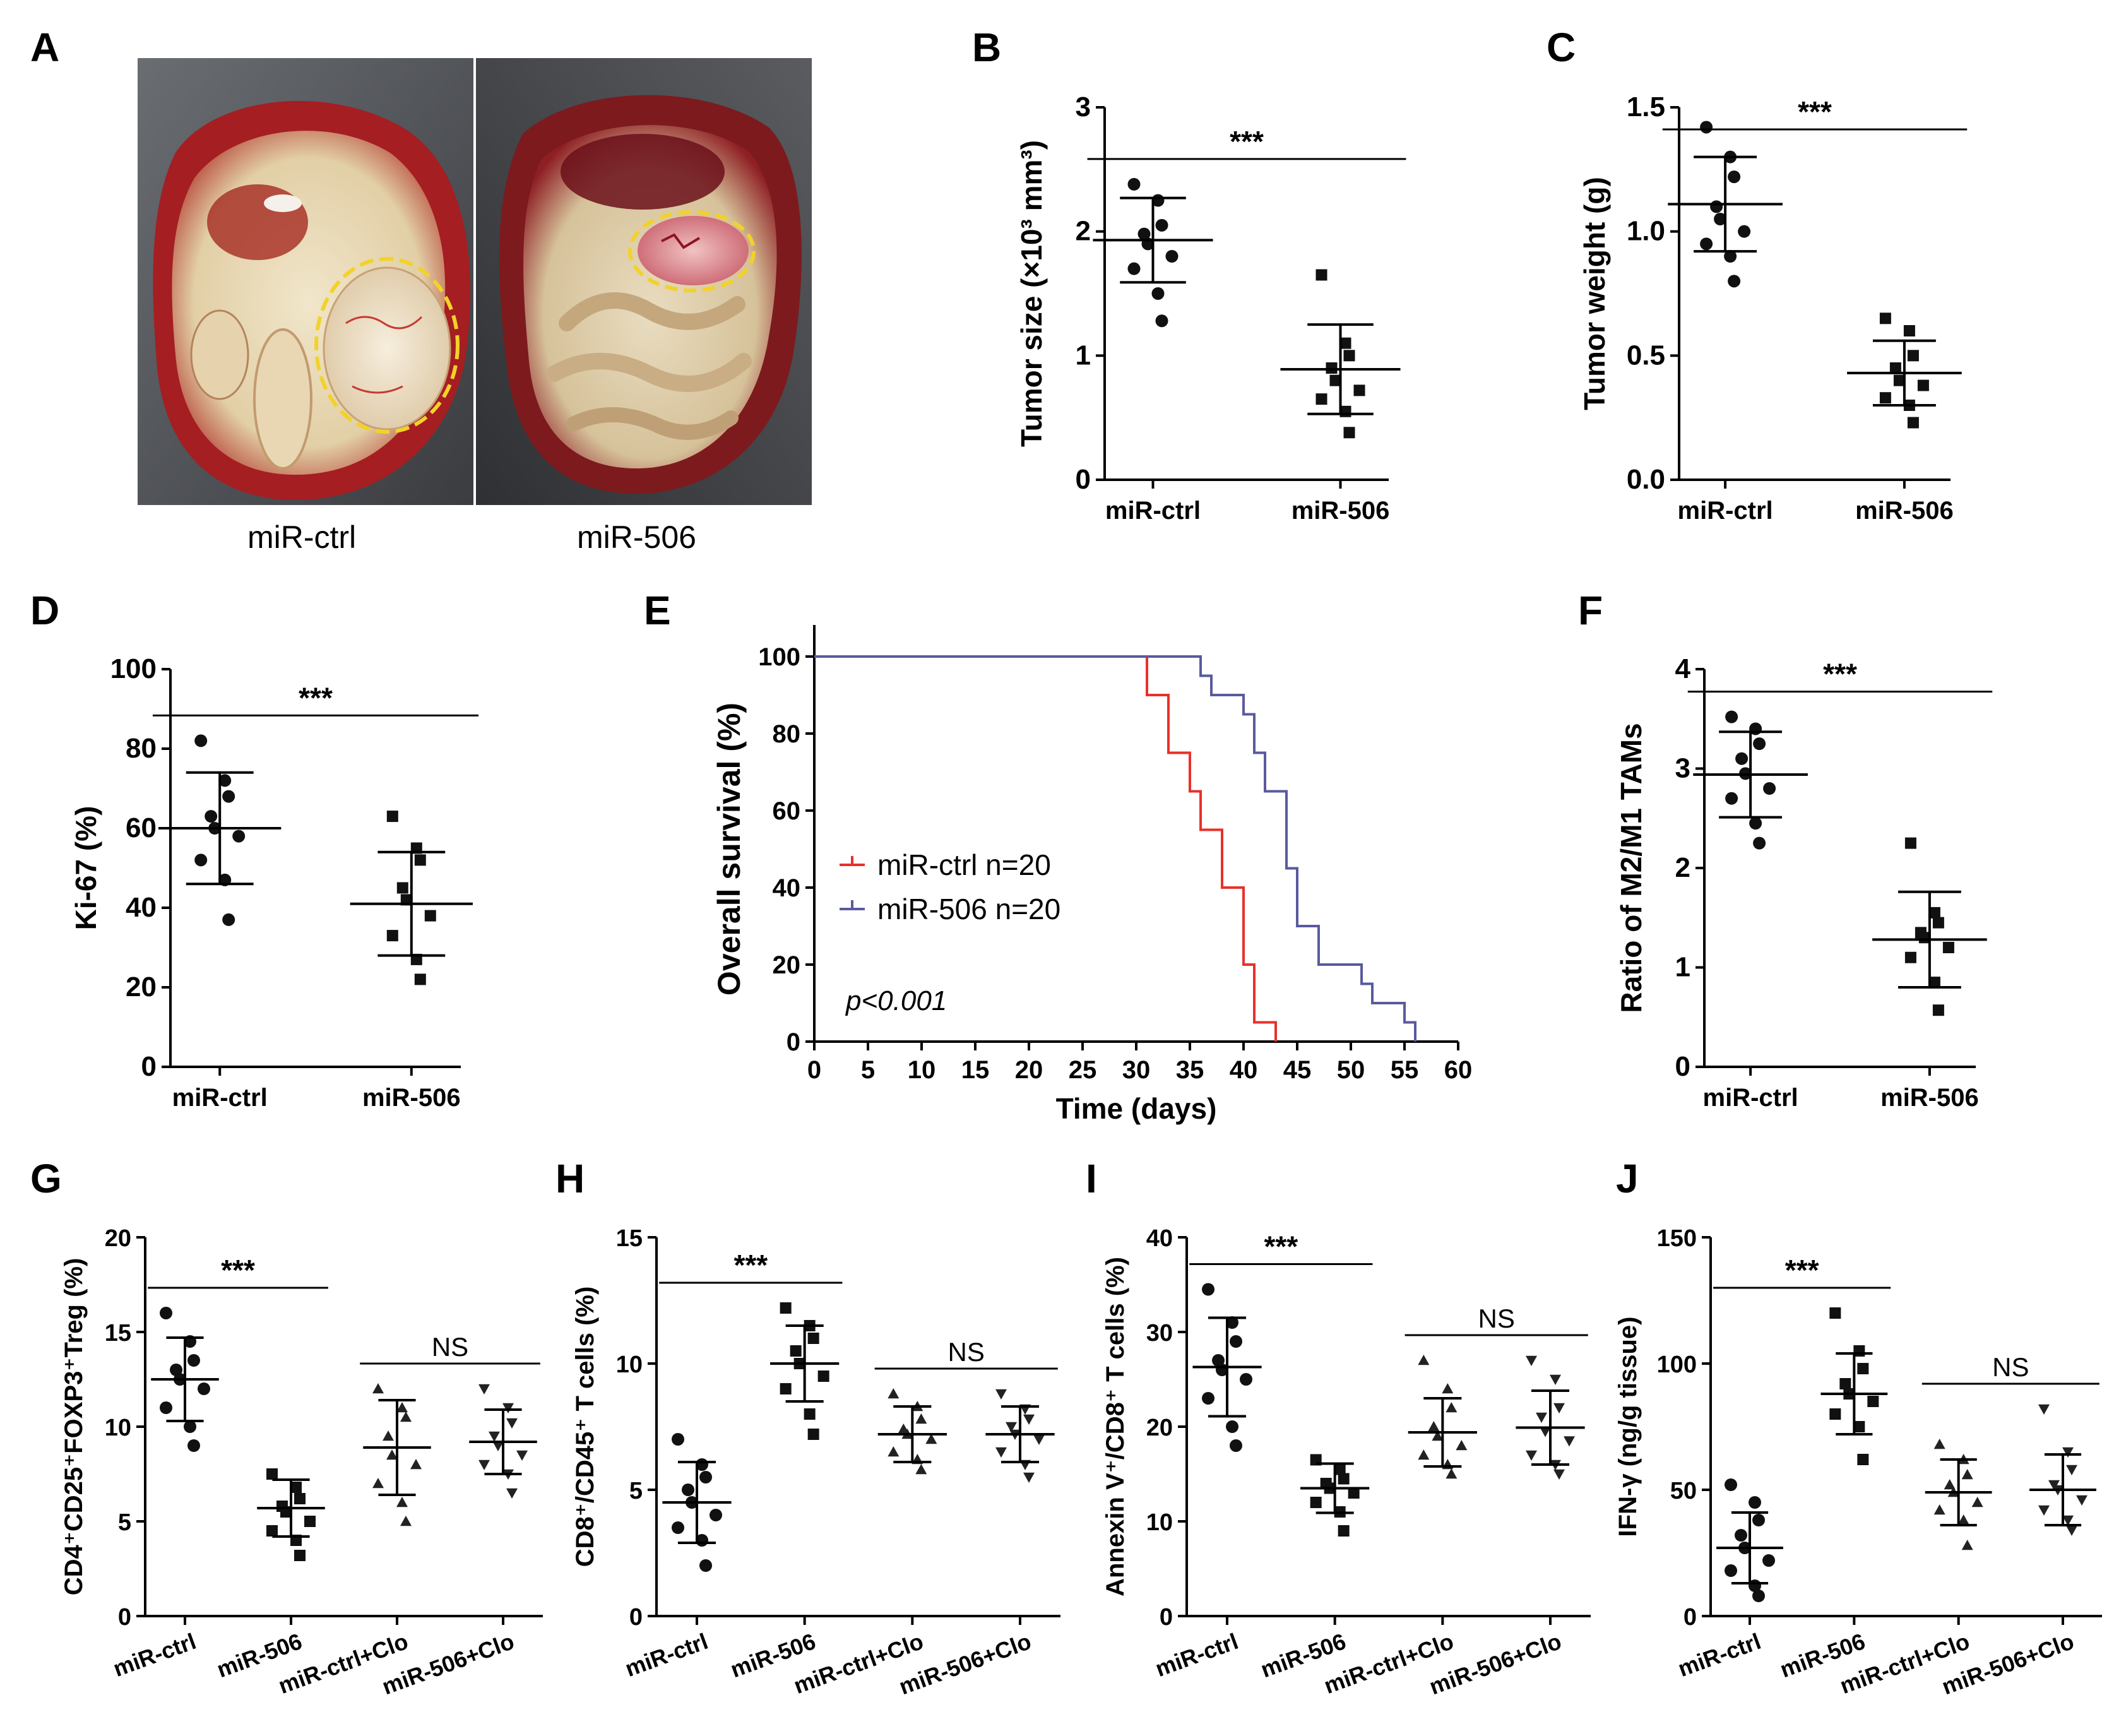  Describe the element at coordinates (1684, 1491) in the screenshot. I see `y-tick-label: 50` at that location.